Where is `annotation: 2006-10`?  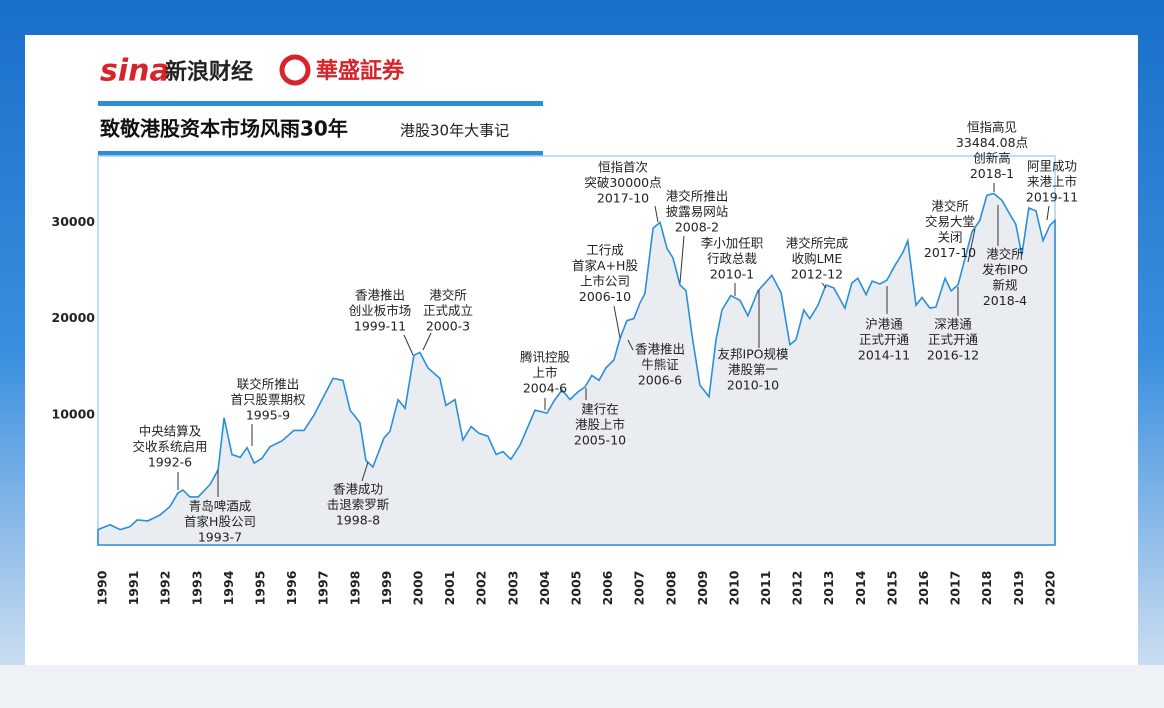 annotation: 2006-10 is located at coordinates (605, 296).